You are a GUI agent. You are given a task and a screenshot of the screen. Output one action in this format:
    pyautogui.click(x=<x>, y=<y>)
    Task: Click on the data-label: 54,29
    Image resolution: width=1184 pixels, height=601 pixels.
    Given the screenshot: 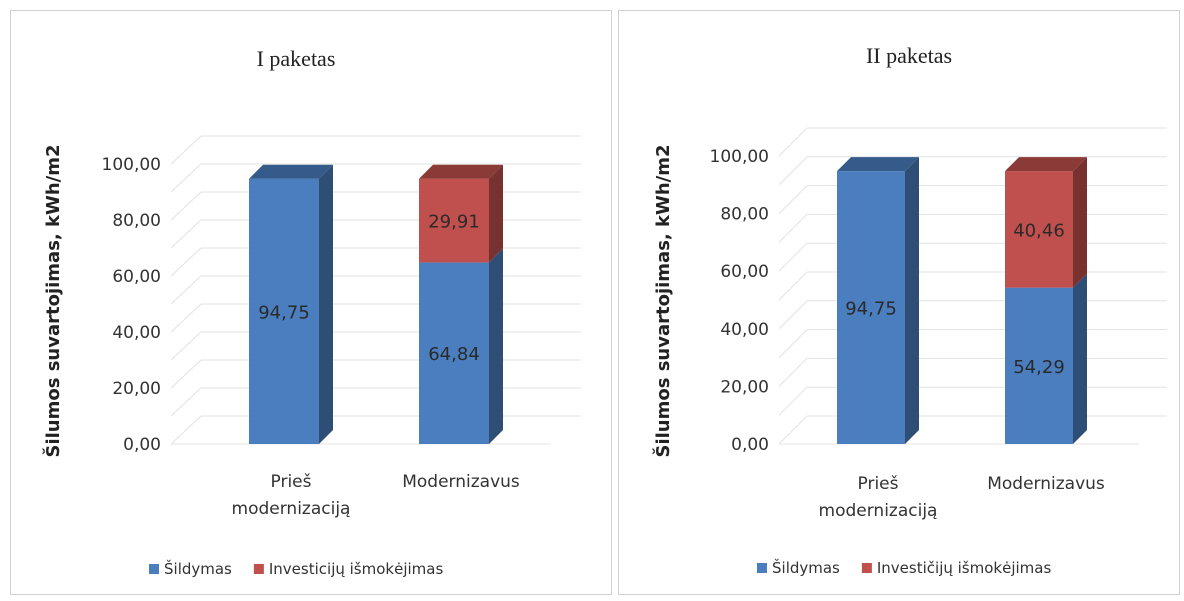 What is the action you would take?
    pyautogui.click(x=1039, y=367)
    